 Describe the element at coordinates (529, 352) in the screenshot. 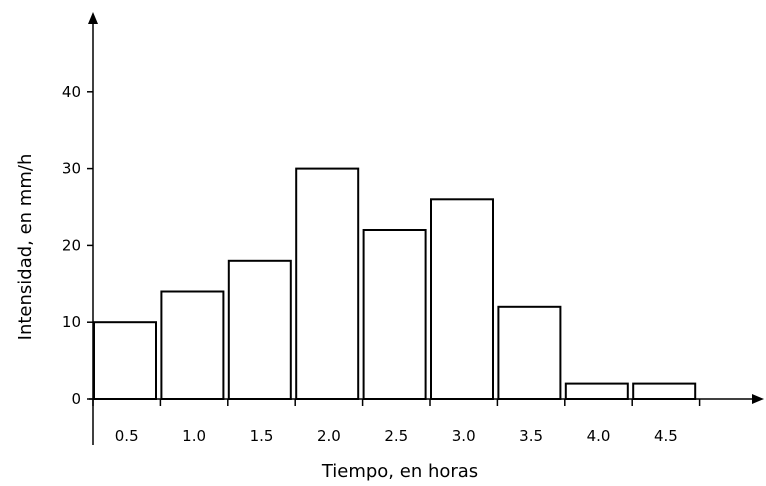

I see `bar-3.5` at that location.